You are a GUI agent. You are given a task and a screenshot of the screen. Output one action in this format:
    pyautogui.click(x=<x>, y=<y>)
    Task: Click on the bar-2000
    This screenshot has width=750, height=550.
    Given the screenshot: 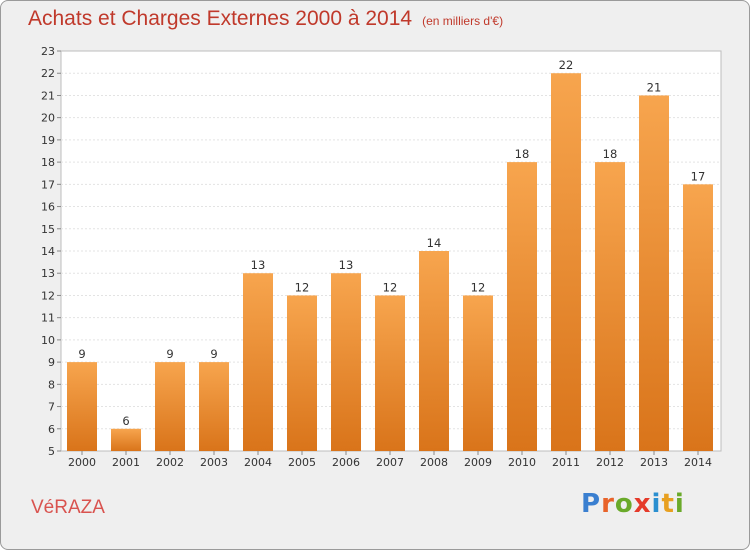 What is the action you would take?
    pyautogui.click(x=82, y=406)
    